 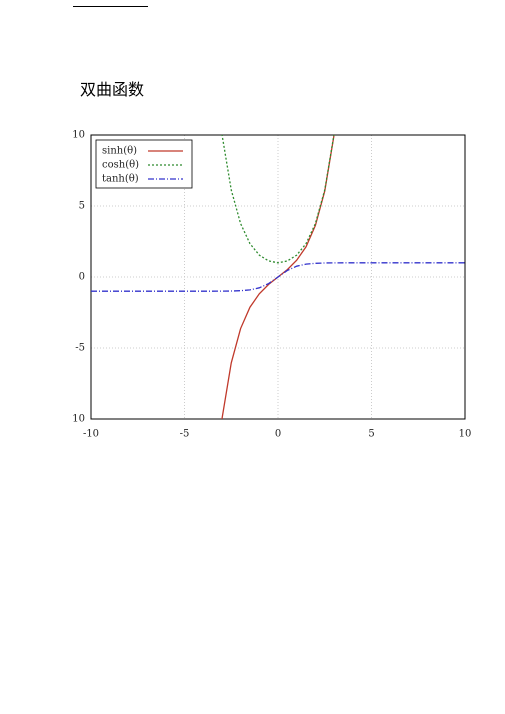 I want to click on rule, so click(x=110, y=6).